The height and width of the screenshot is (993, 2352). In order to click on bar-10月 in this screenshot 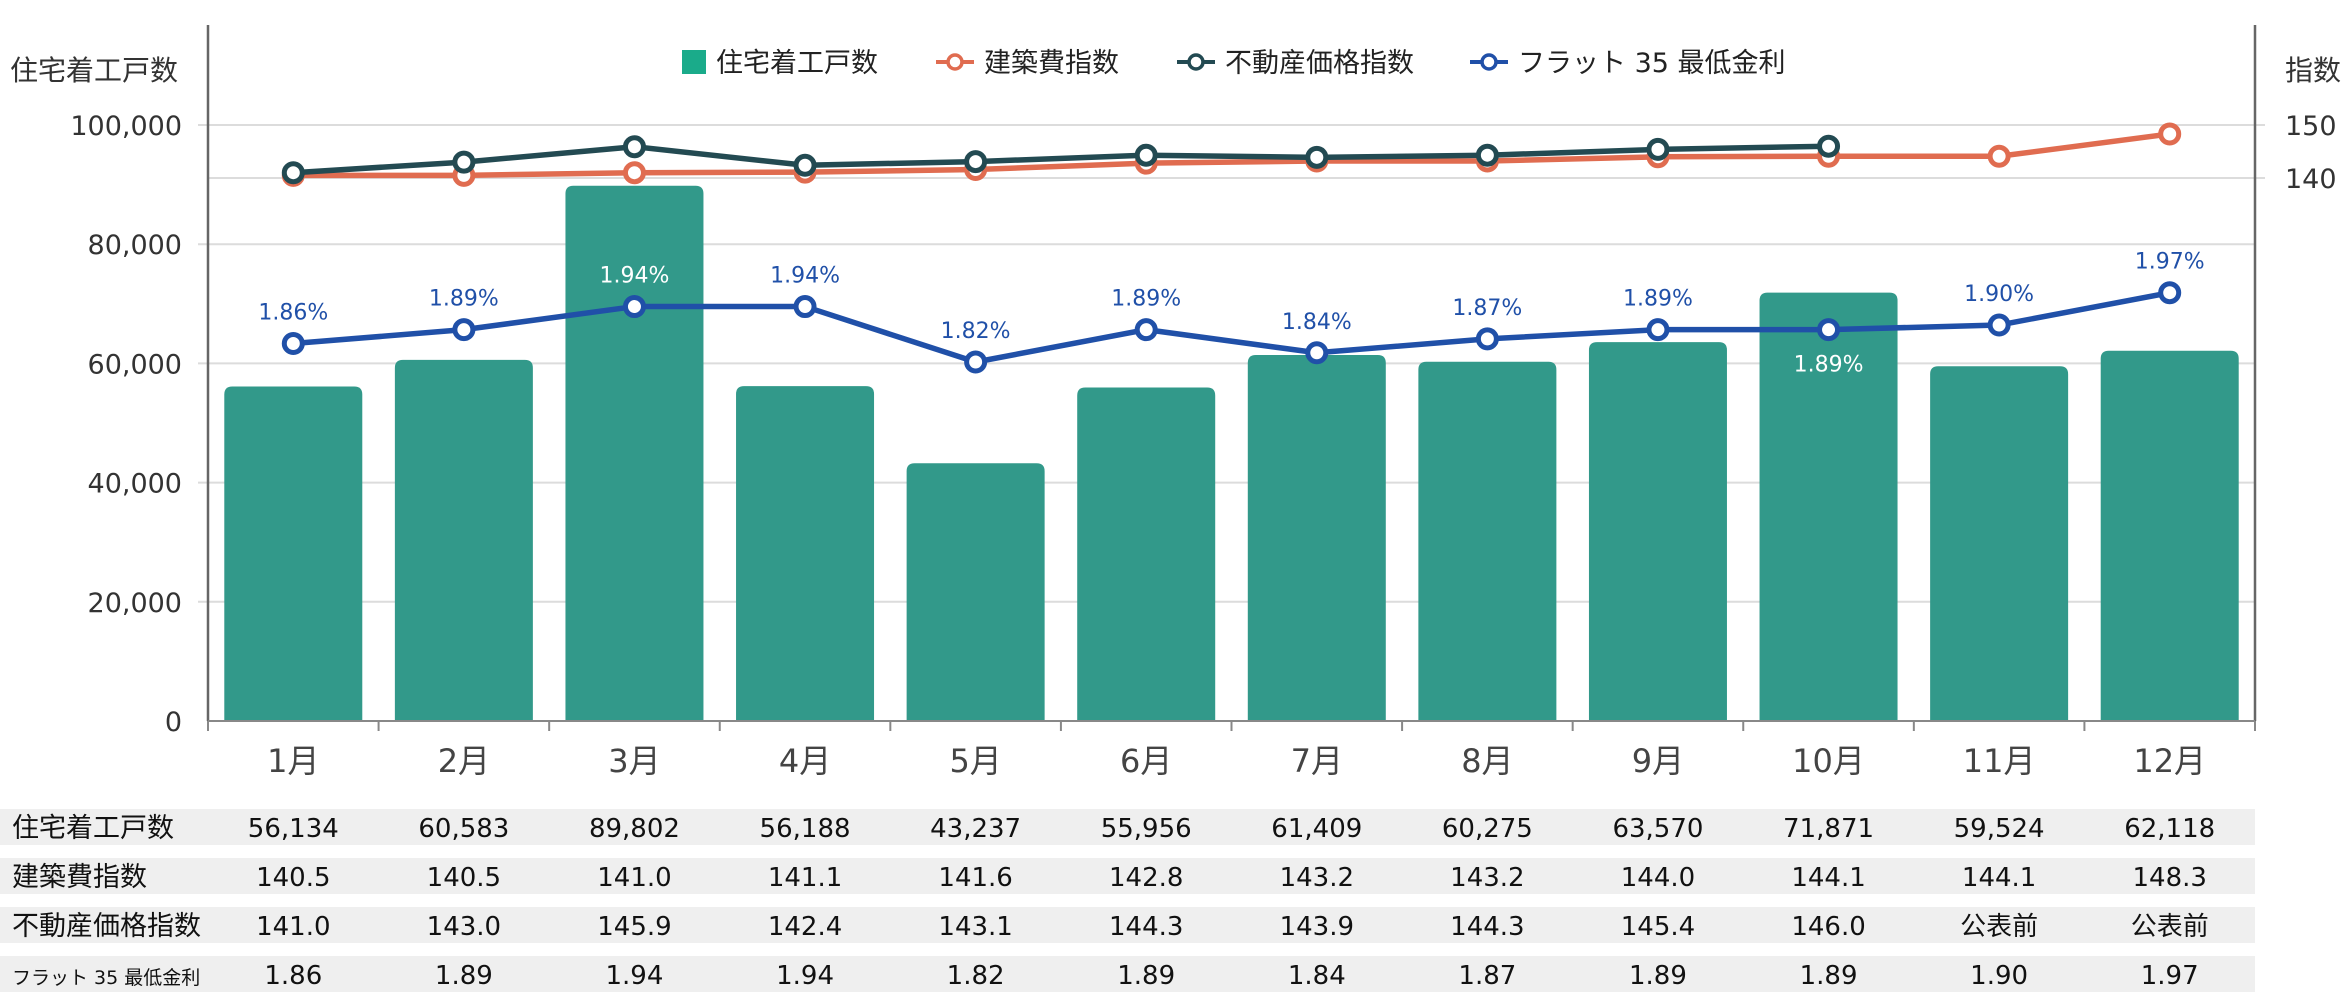, I will do `click(1828, 506)`.